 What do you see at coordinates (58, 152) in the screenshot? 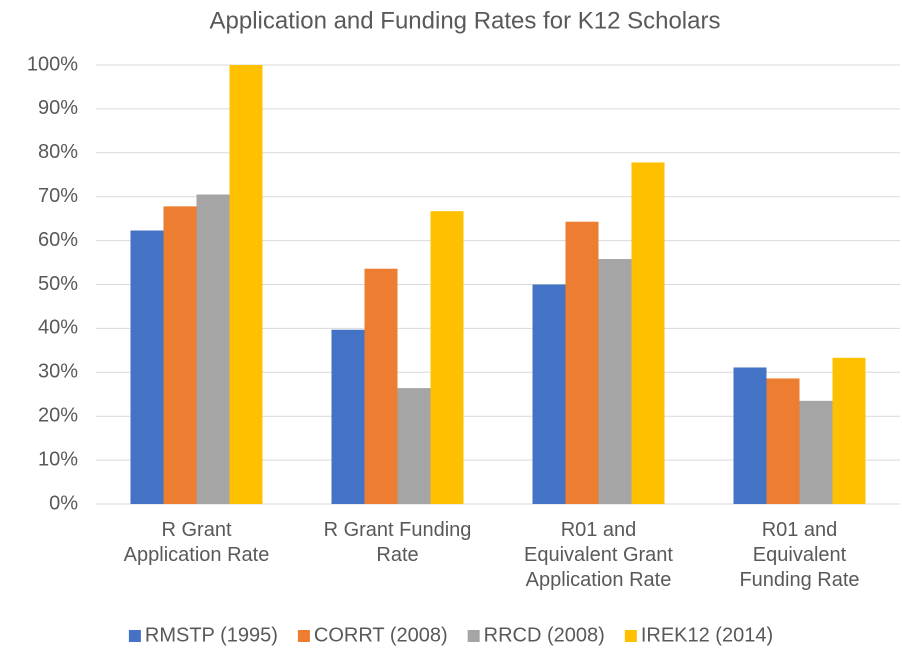
I see `y-tick-label: 80%` at bounding box center [58, 152].